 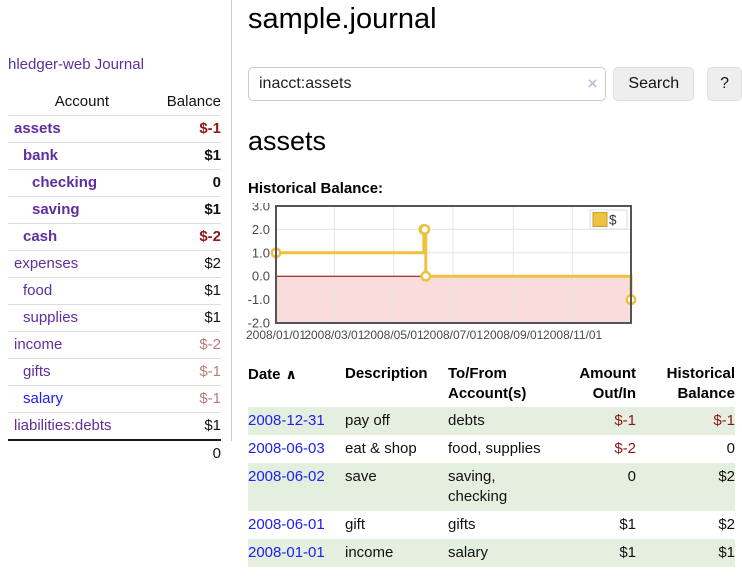 What do you see at coordinates (513, 335) in the screenshot?
I see `x-axis-tick-label: 2008/09/01` at bounding box center [513, 335].